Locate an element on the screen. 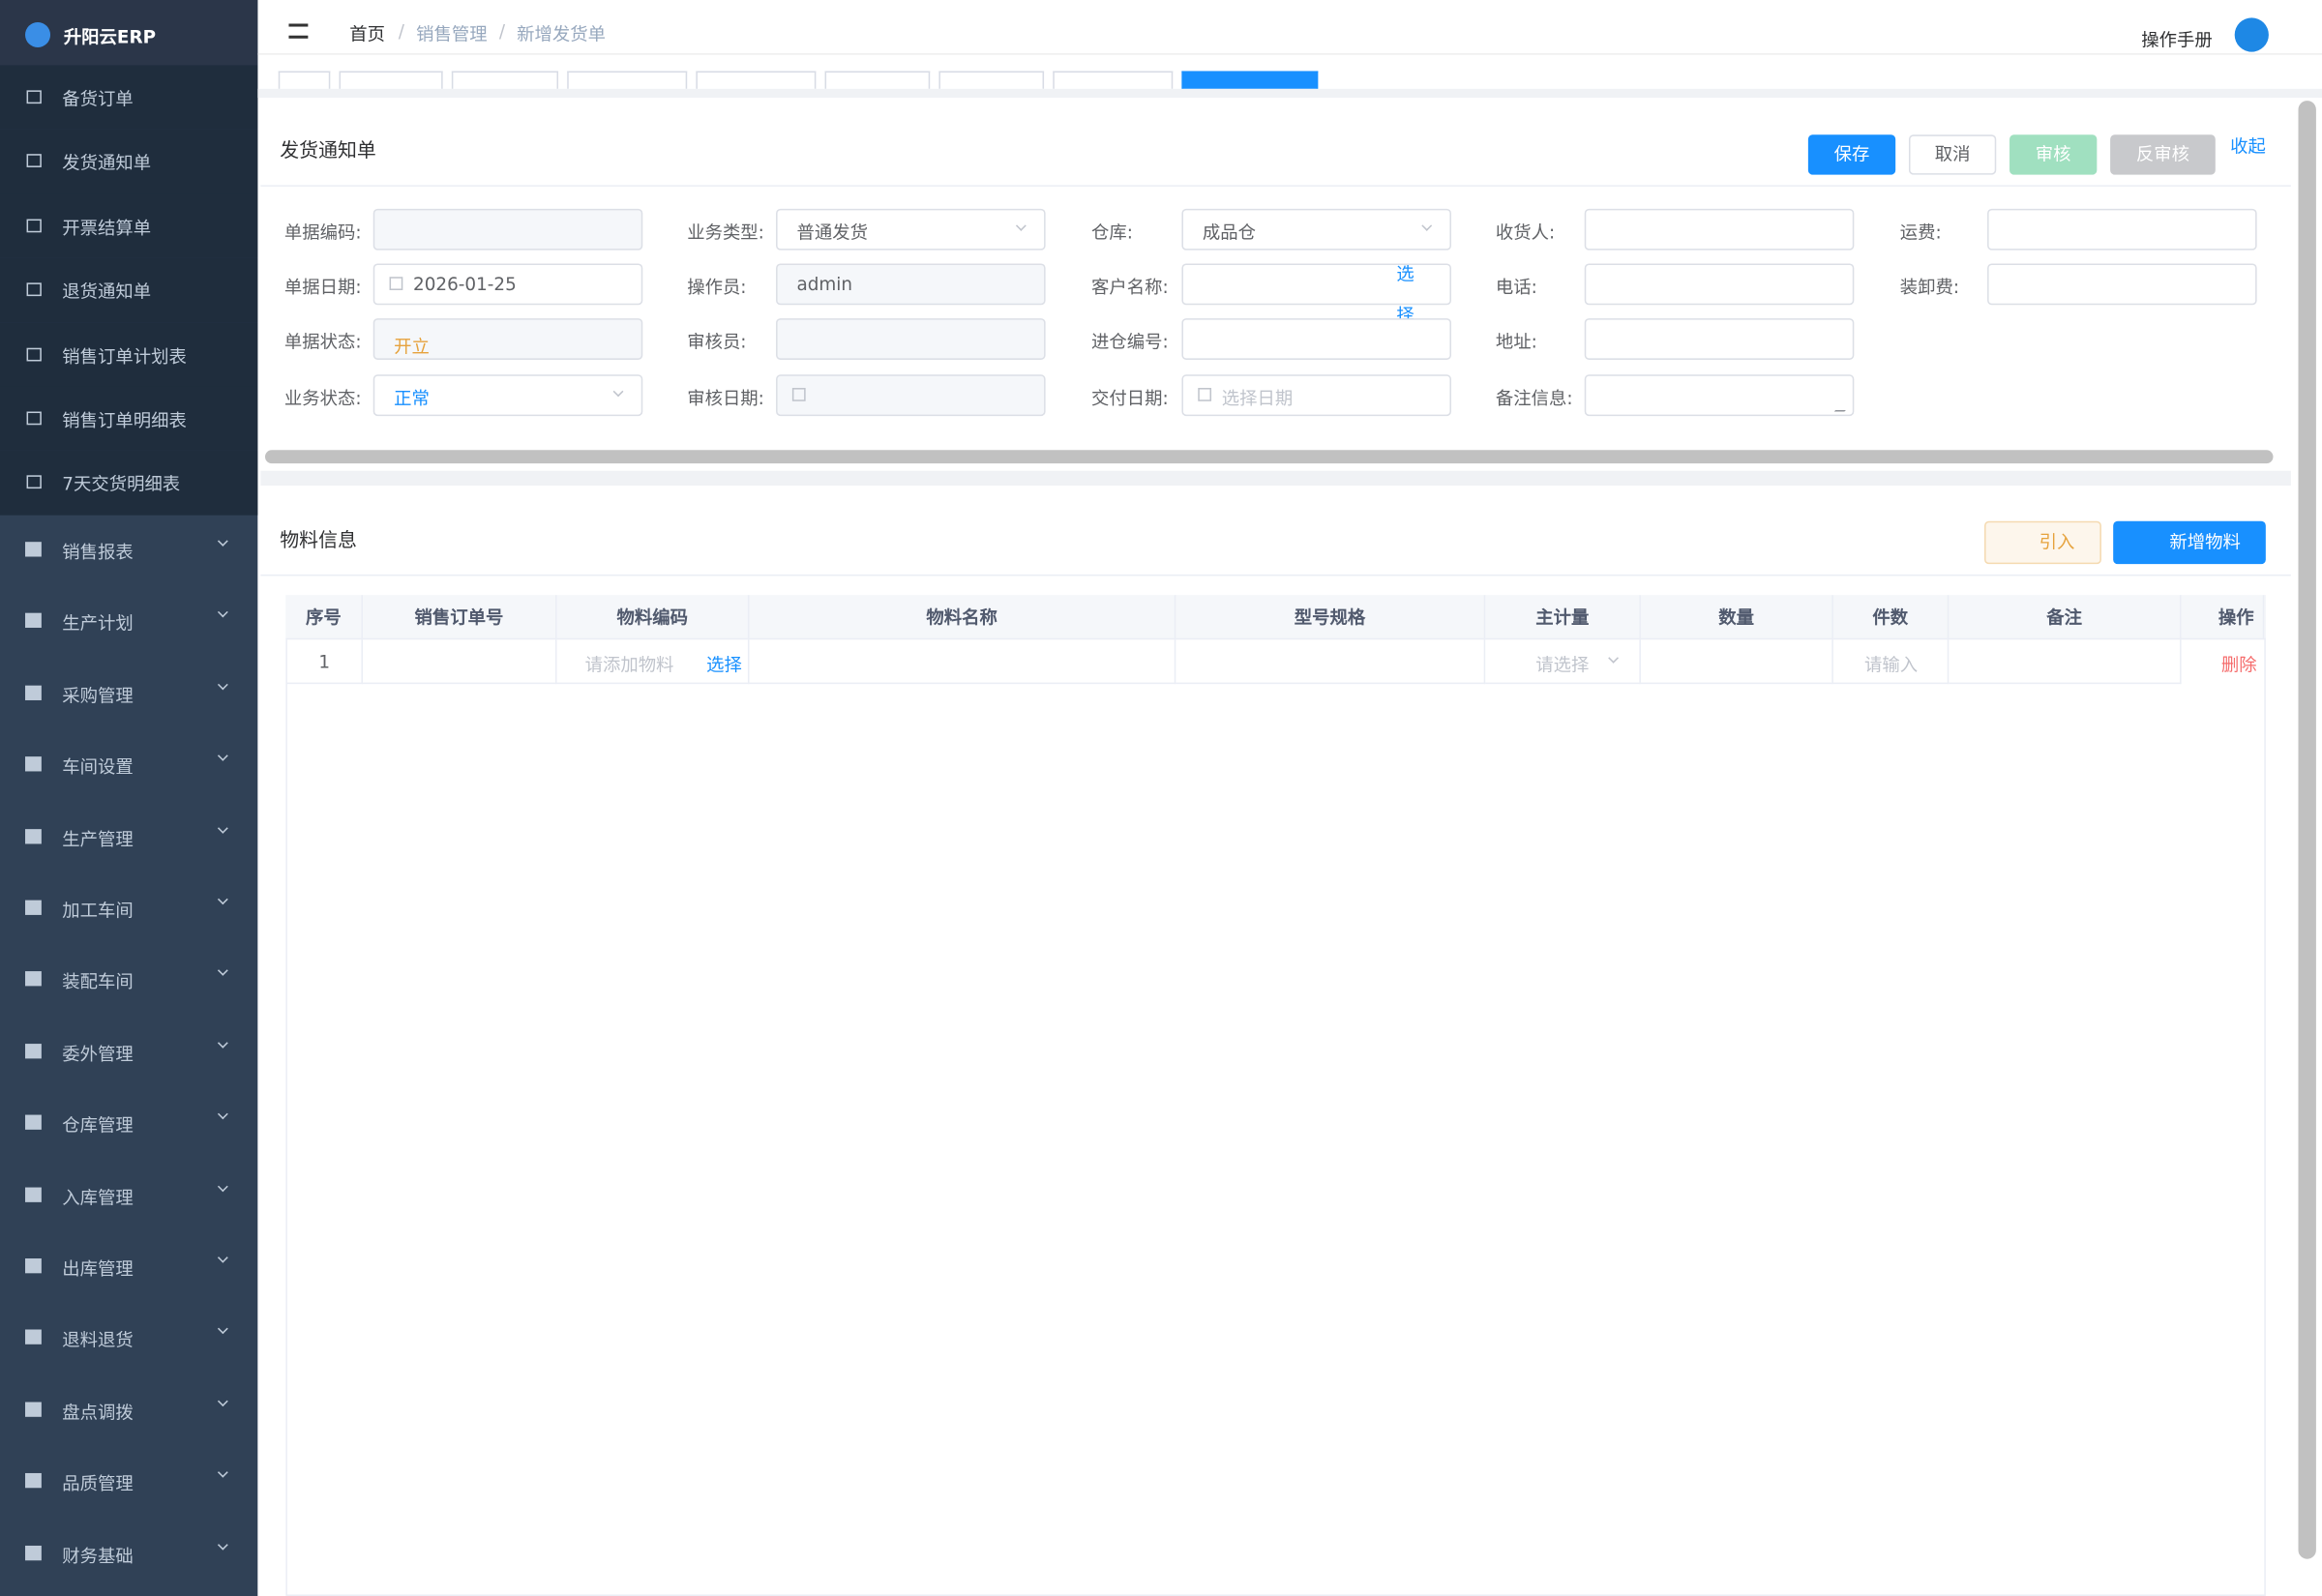  calendar-icon is located at coordinates (1205, 394).